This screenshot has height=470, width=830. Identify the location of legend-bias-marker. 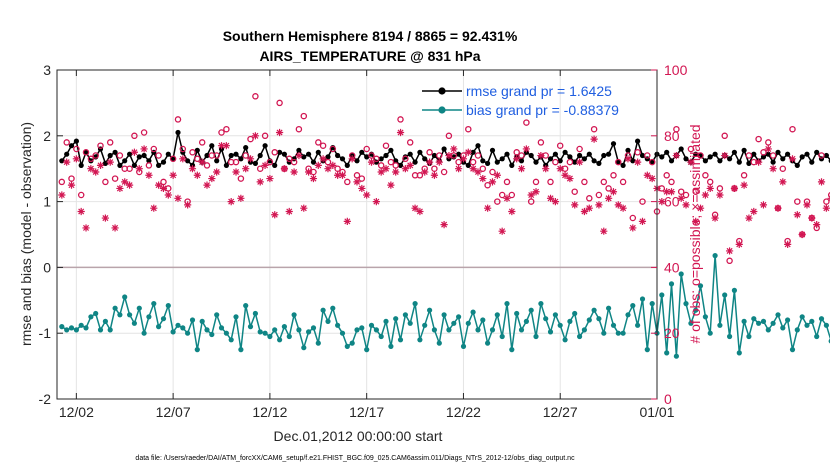
(442, 110).